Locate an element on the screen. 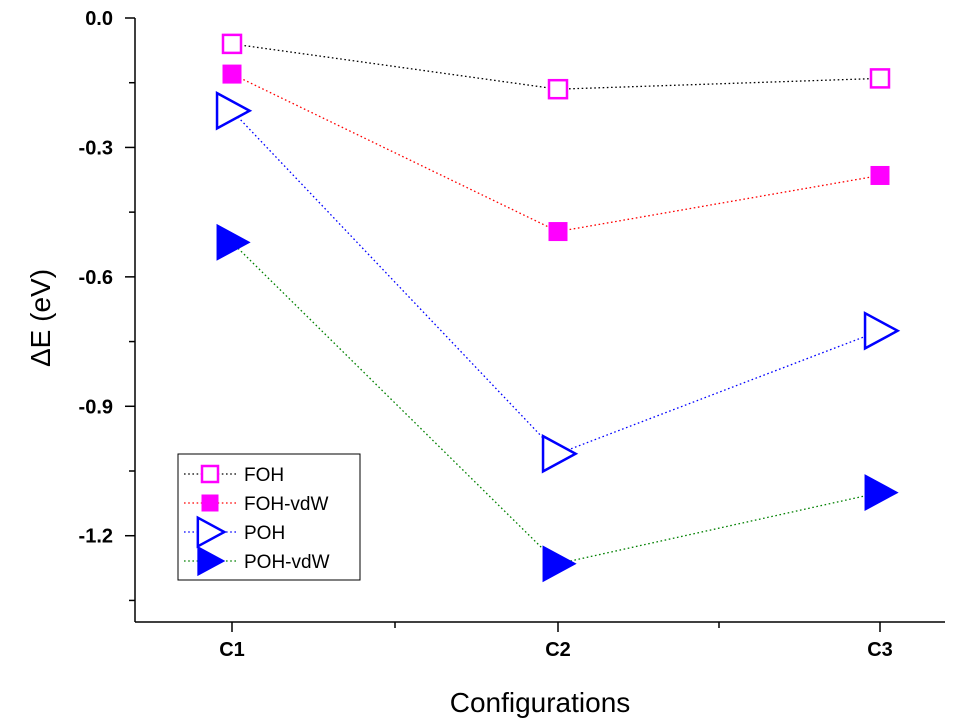  x-axis-title: Configurations is located at coordinates (540, 702).